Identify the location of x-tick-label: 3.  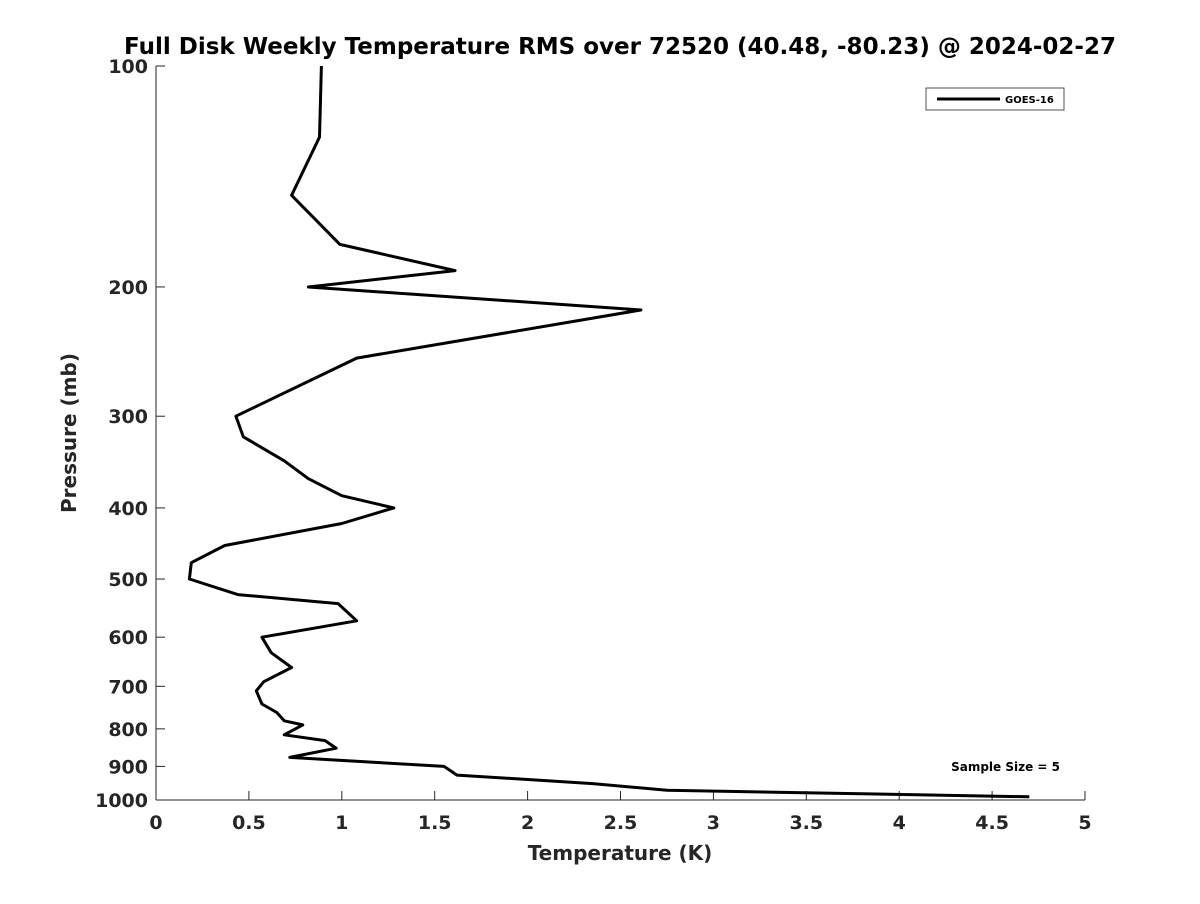
(713, 823).